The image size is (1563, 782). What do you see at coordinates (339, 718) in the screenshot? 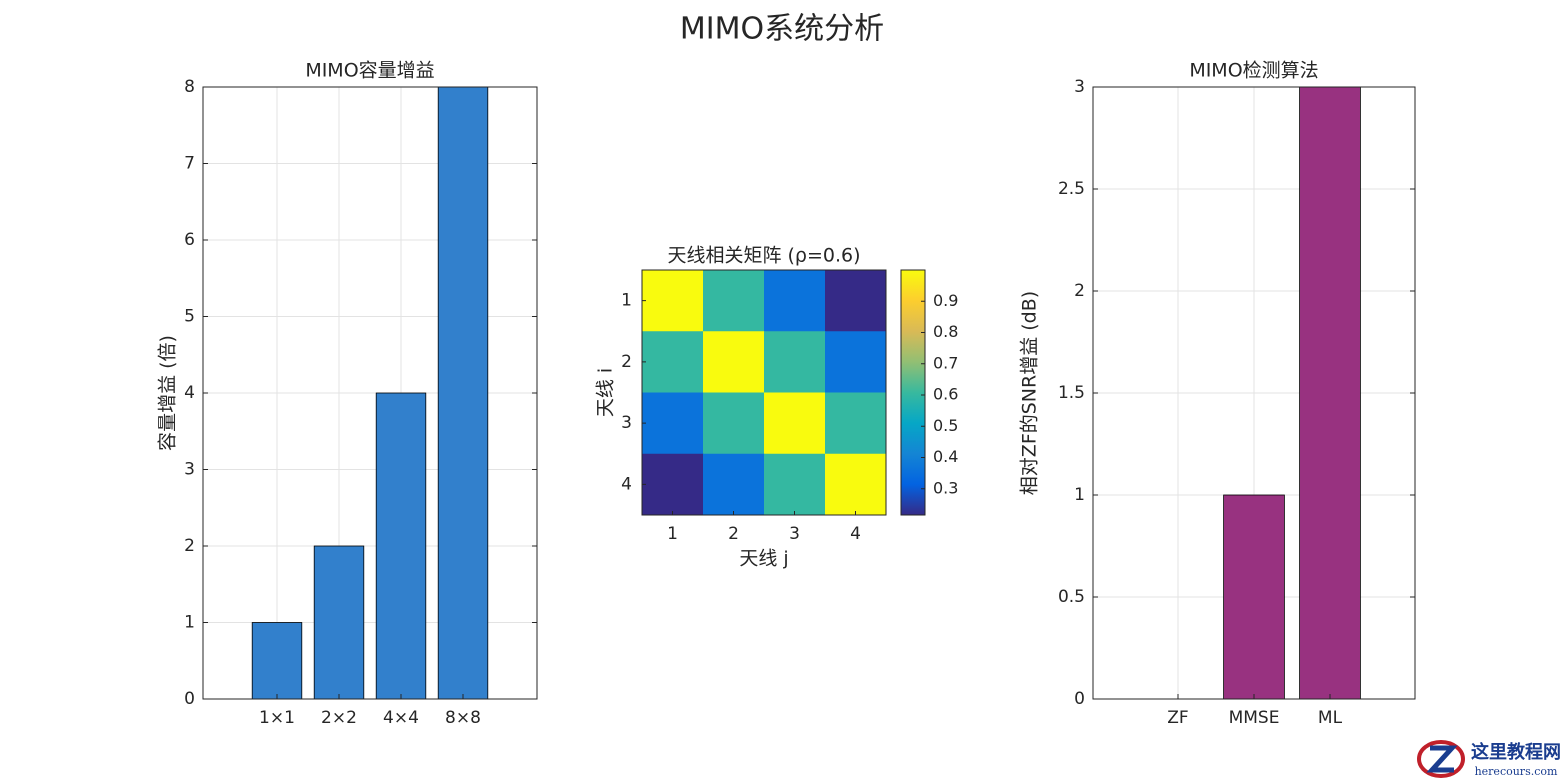
I see `x-tick-label: 2×2` at bounding box center [339, 718].